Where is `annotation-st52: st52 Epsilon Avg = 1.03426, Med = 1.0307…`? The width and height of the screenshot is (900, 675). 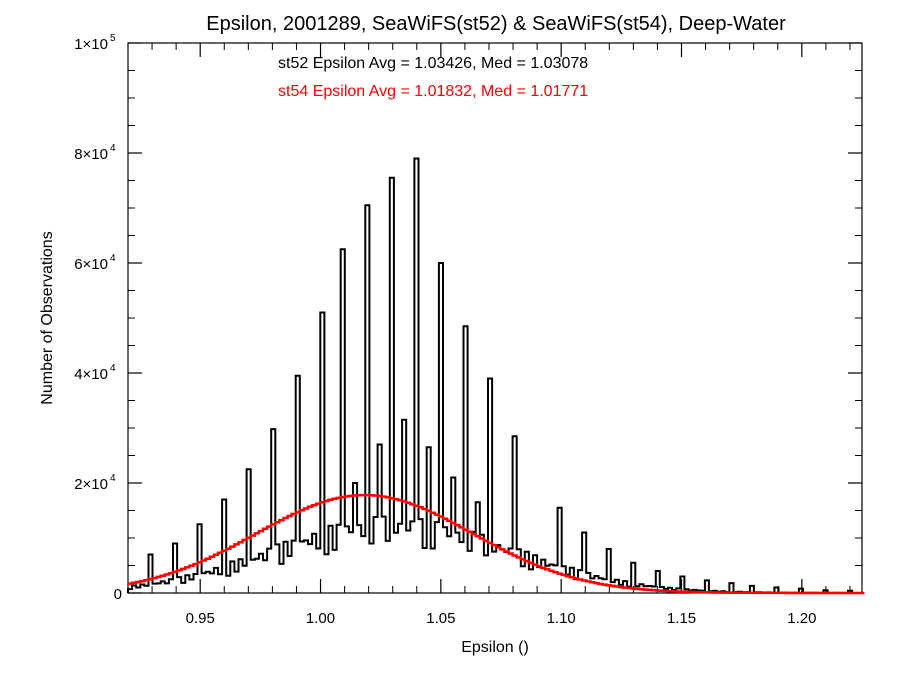
annotation-st52: st52 Epsilon Avg = 1.03426, Med = 1.0307… is located at coordinates (433, 63).